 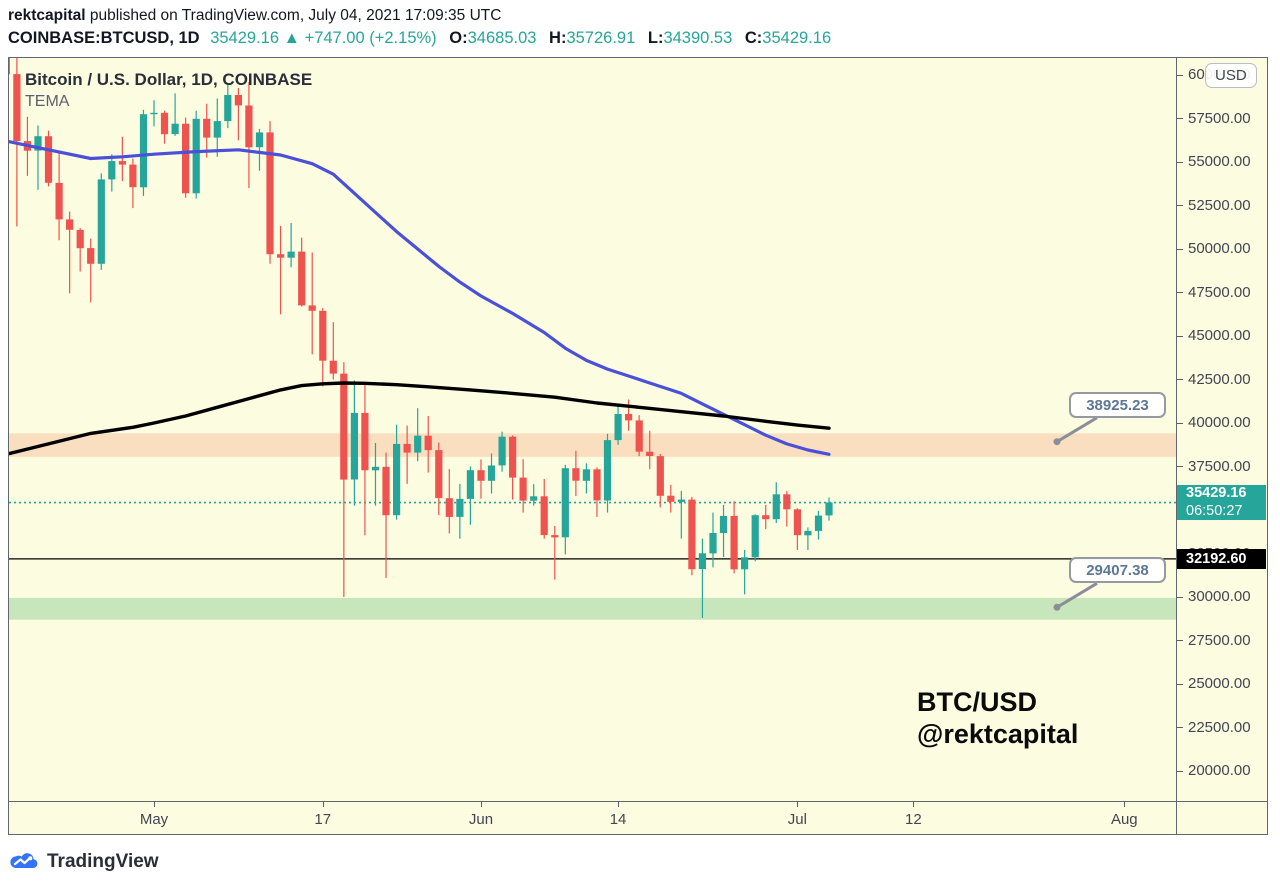 I want to click on tradingview-logo-icon, so click(x=25, y=862).